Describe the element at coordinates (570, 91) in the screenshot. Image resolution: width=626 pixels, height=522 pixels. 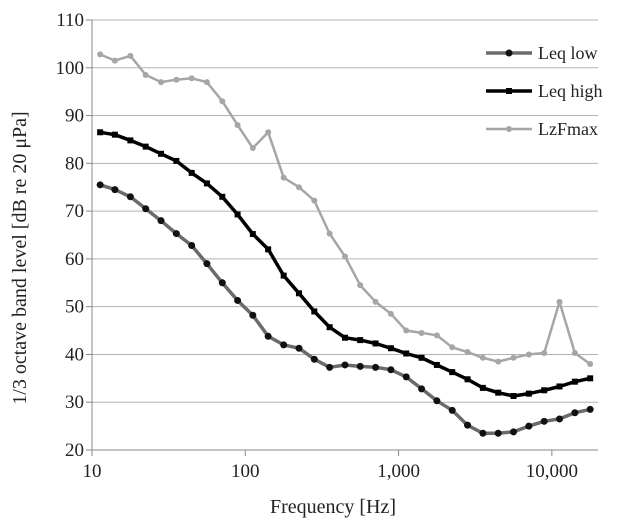
I see `legend-label: Leq high` at that location.